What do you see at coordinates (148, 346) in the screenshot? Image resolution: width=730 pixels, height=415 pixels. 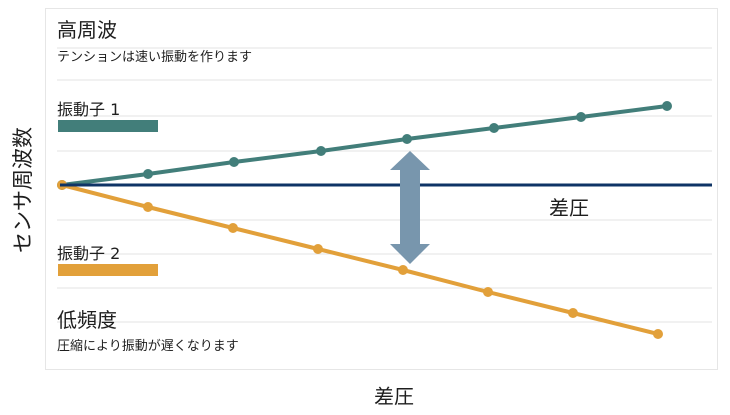 I see `low-frequency-subtitle: 圧縮により振動が遅くなります` at bounding box center [148, 346].